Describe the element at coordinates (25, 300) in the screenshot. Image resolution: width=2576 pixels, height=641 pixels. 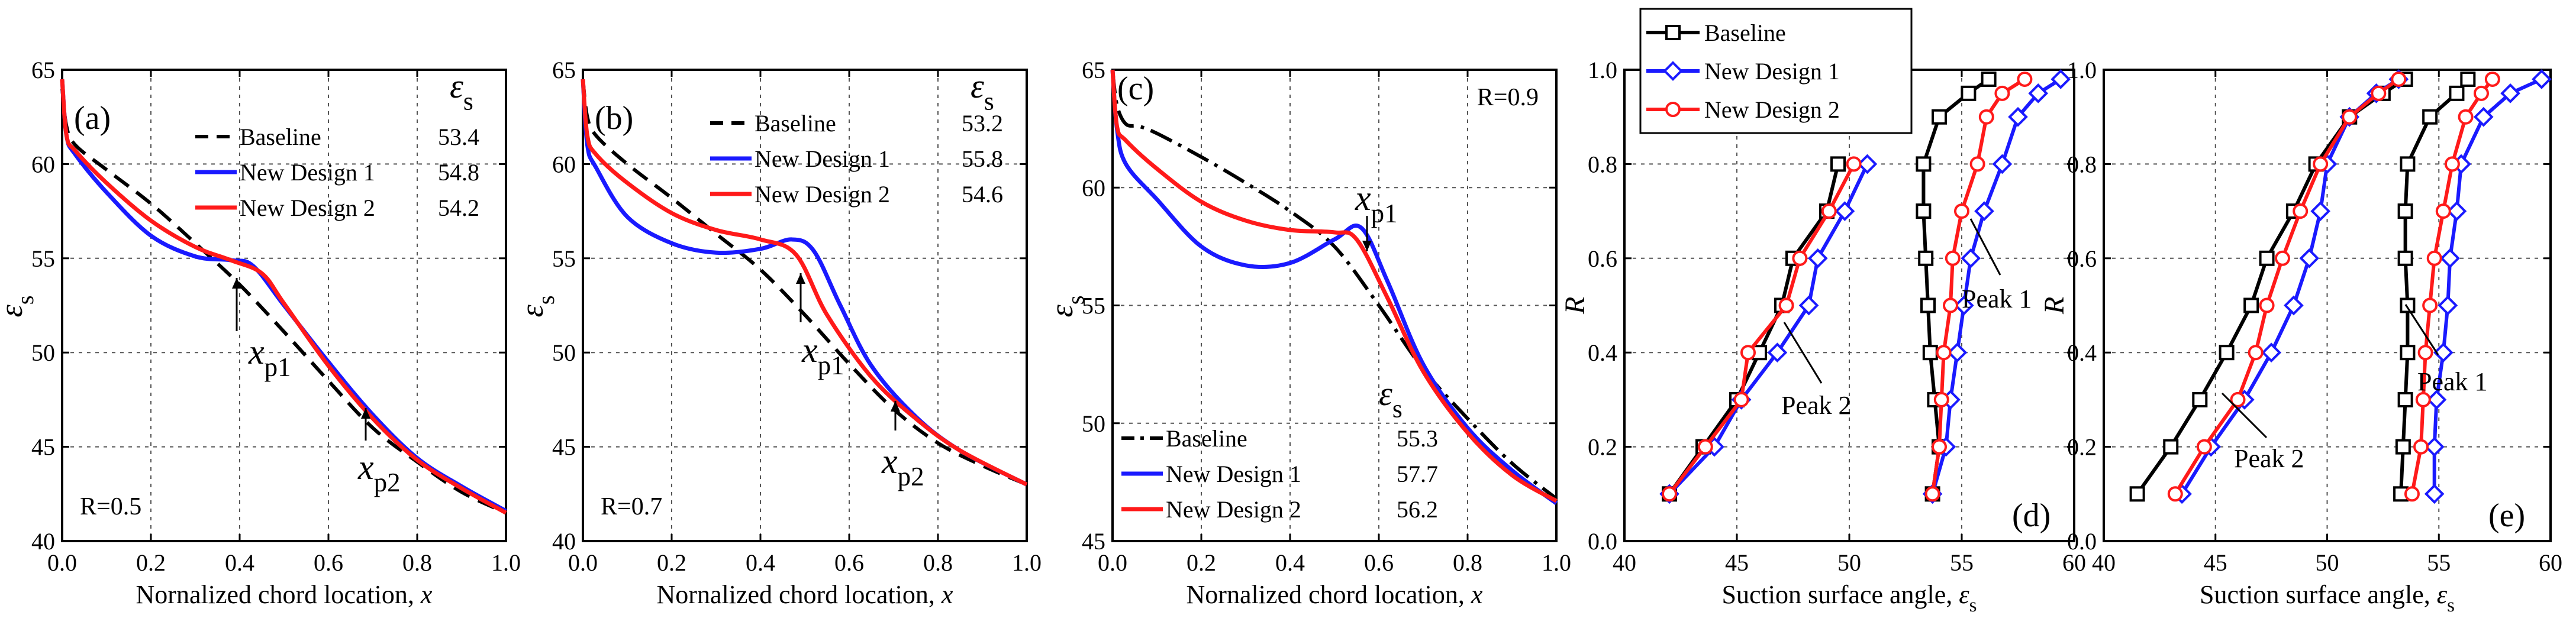
I see `y-axis-label-text-sub: s` at that location.